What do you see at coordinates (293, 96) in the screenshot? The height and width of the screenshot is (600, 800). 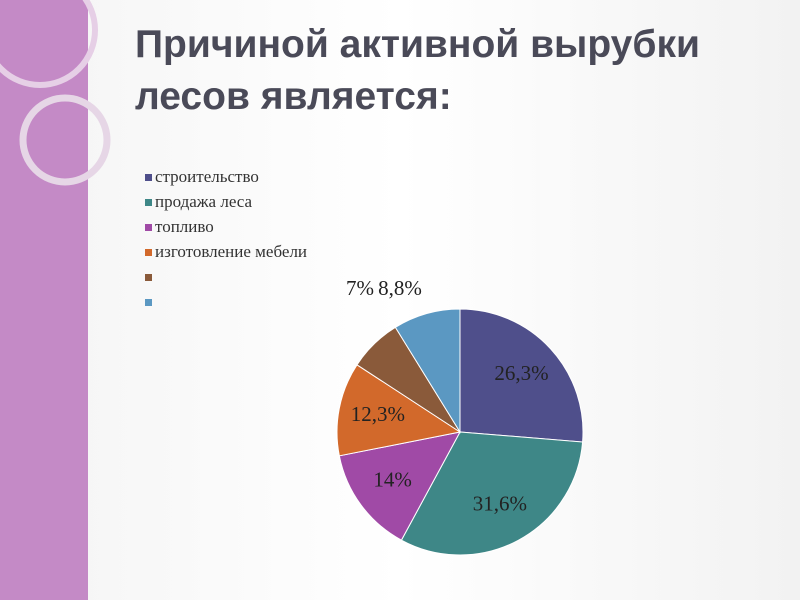 I see `title-line: лесов является:` at bounding box center [293, 96].